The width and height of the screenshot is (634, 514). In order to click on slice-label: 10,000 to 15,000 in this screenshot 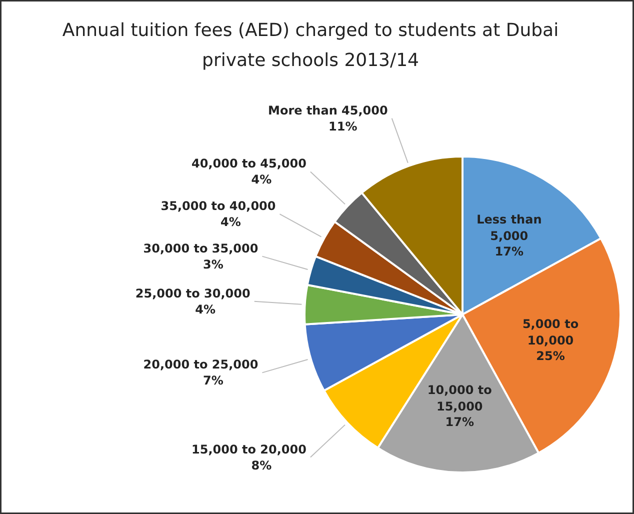, I will do `click(459, 398)`.